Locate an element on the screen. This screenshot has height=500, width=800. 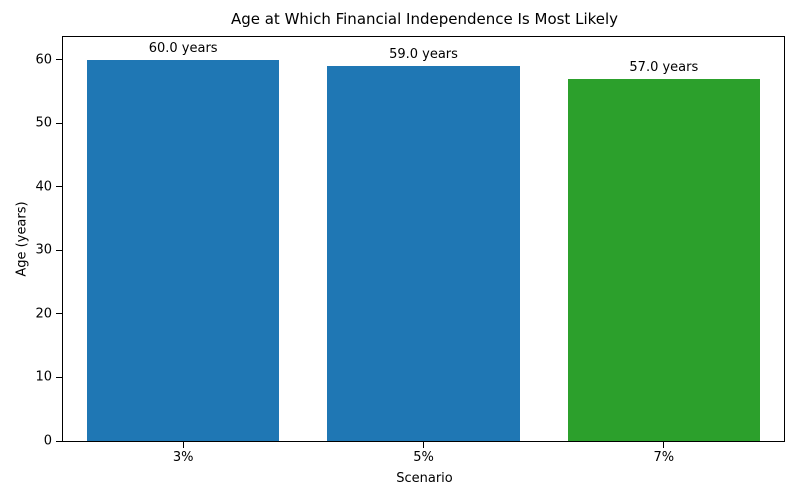
bar-value-label: 60.0 years is located at coordinates (183, 48).